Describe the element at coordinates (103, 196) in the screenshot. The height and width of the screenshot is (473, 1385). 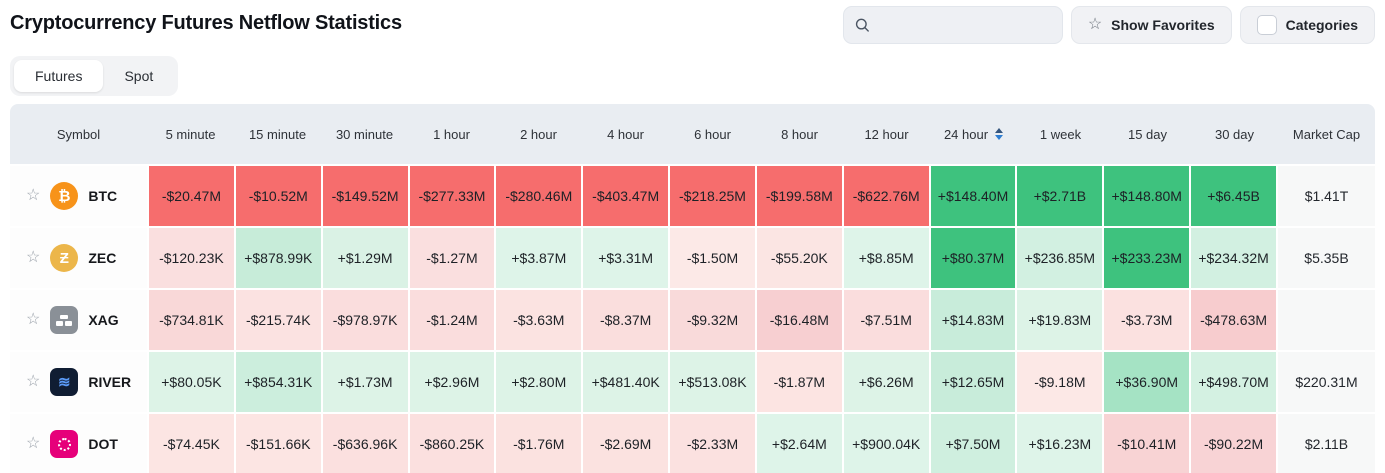
I see `symbol-label: BTC` at that location.